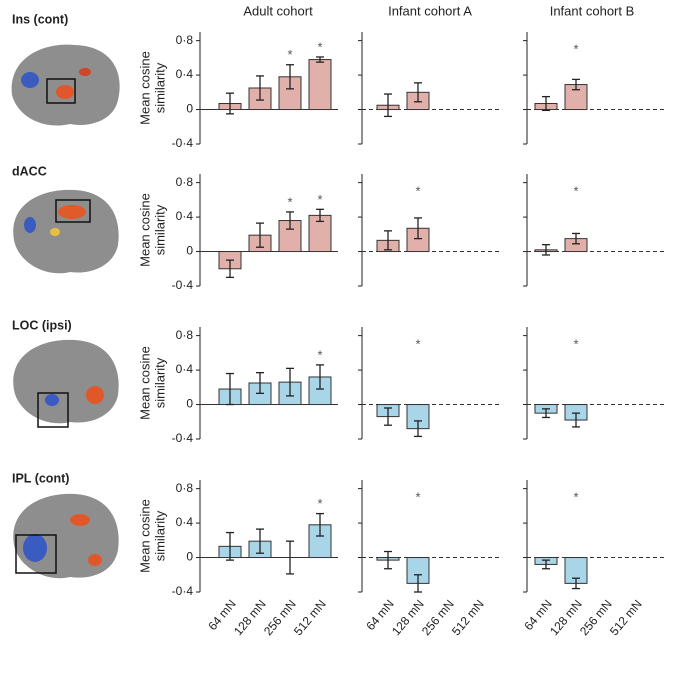 This screenshot has width=680, height=675. I want to click on column-title: Infant cohort A, so click(430, 10).